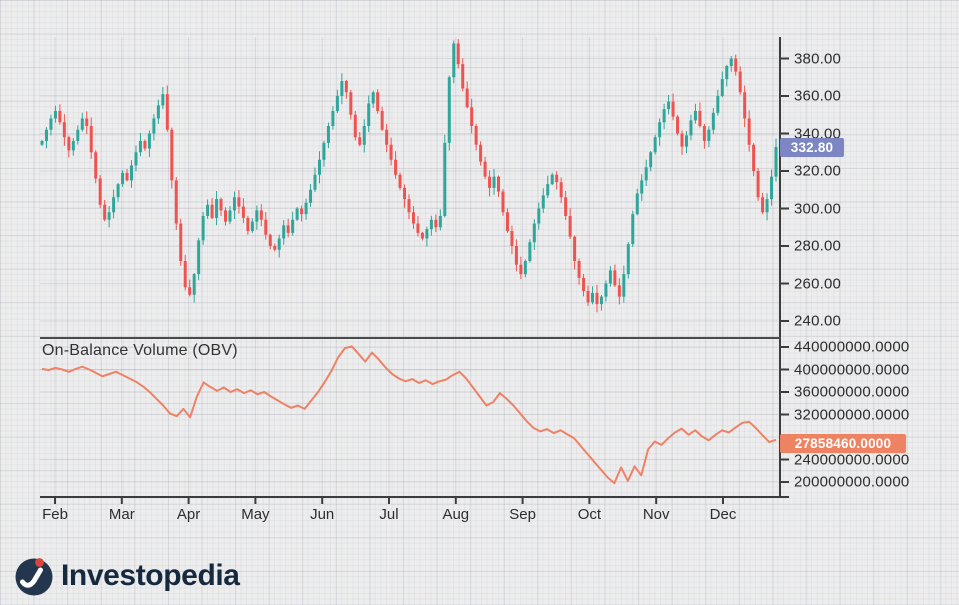 This screenshot has height=605, width=959. Describe the element at coordinates (255, 514) in the screenshot. I see `x-axis-month-label: May` at that location.